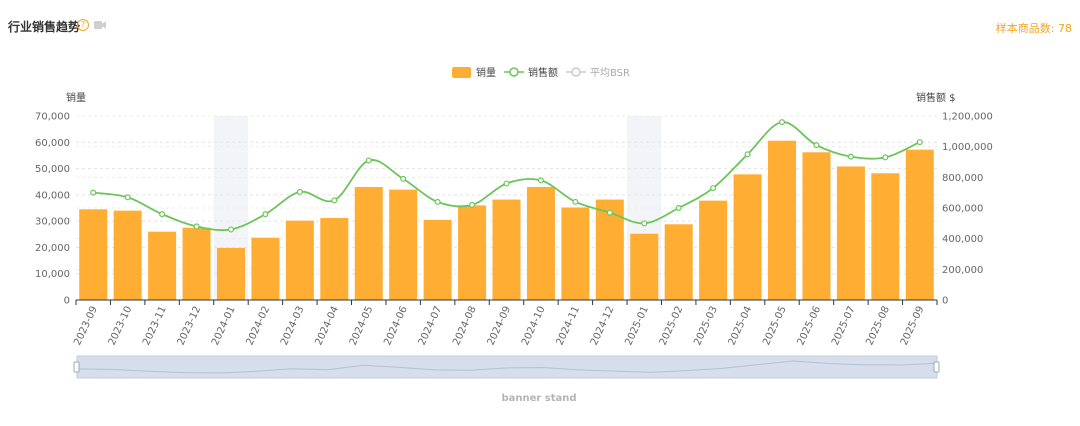 The image size is (1080, 426). What do you see at coordinates (52, 169) in the screenshot?
I see `y-left-tick: 50,000` at bounding box center [52, 169].